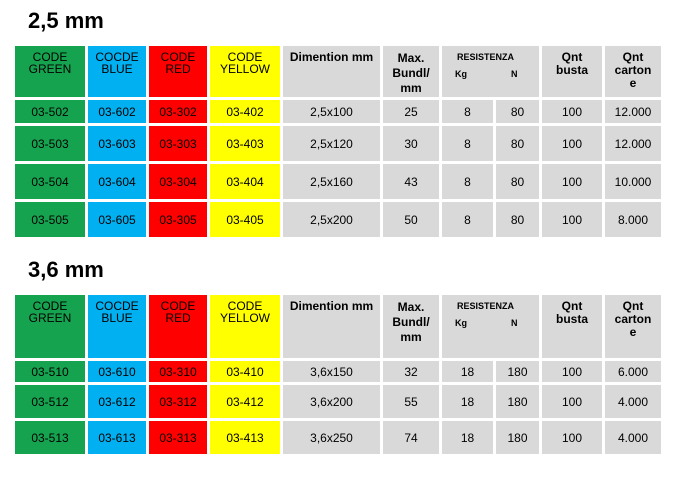  What do you see at coordinates (178, 219) in the screenshot?
I see `cell-code-red: 03-305` at bounding box center [178, 219].